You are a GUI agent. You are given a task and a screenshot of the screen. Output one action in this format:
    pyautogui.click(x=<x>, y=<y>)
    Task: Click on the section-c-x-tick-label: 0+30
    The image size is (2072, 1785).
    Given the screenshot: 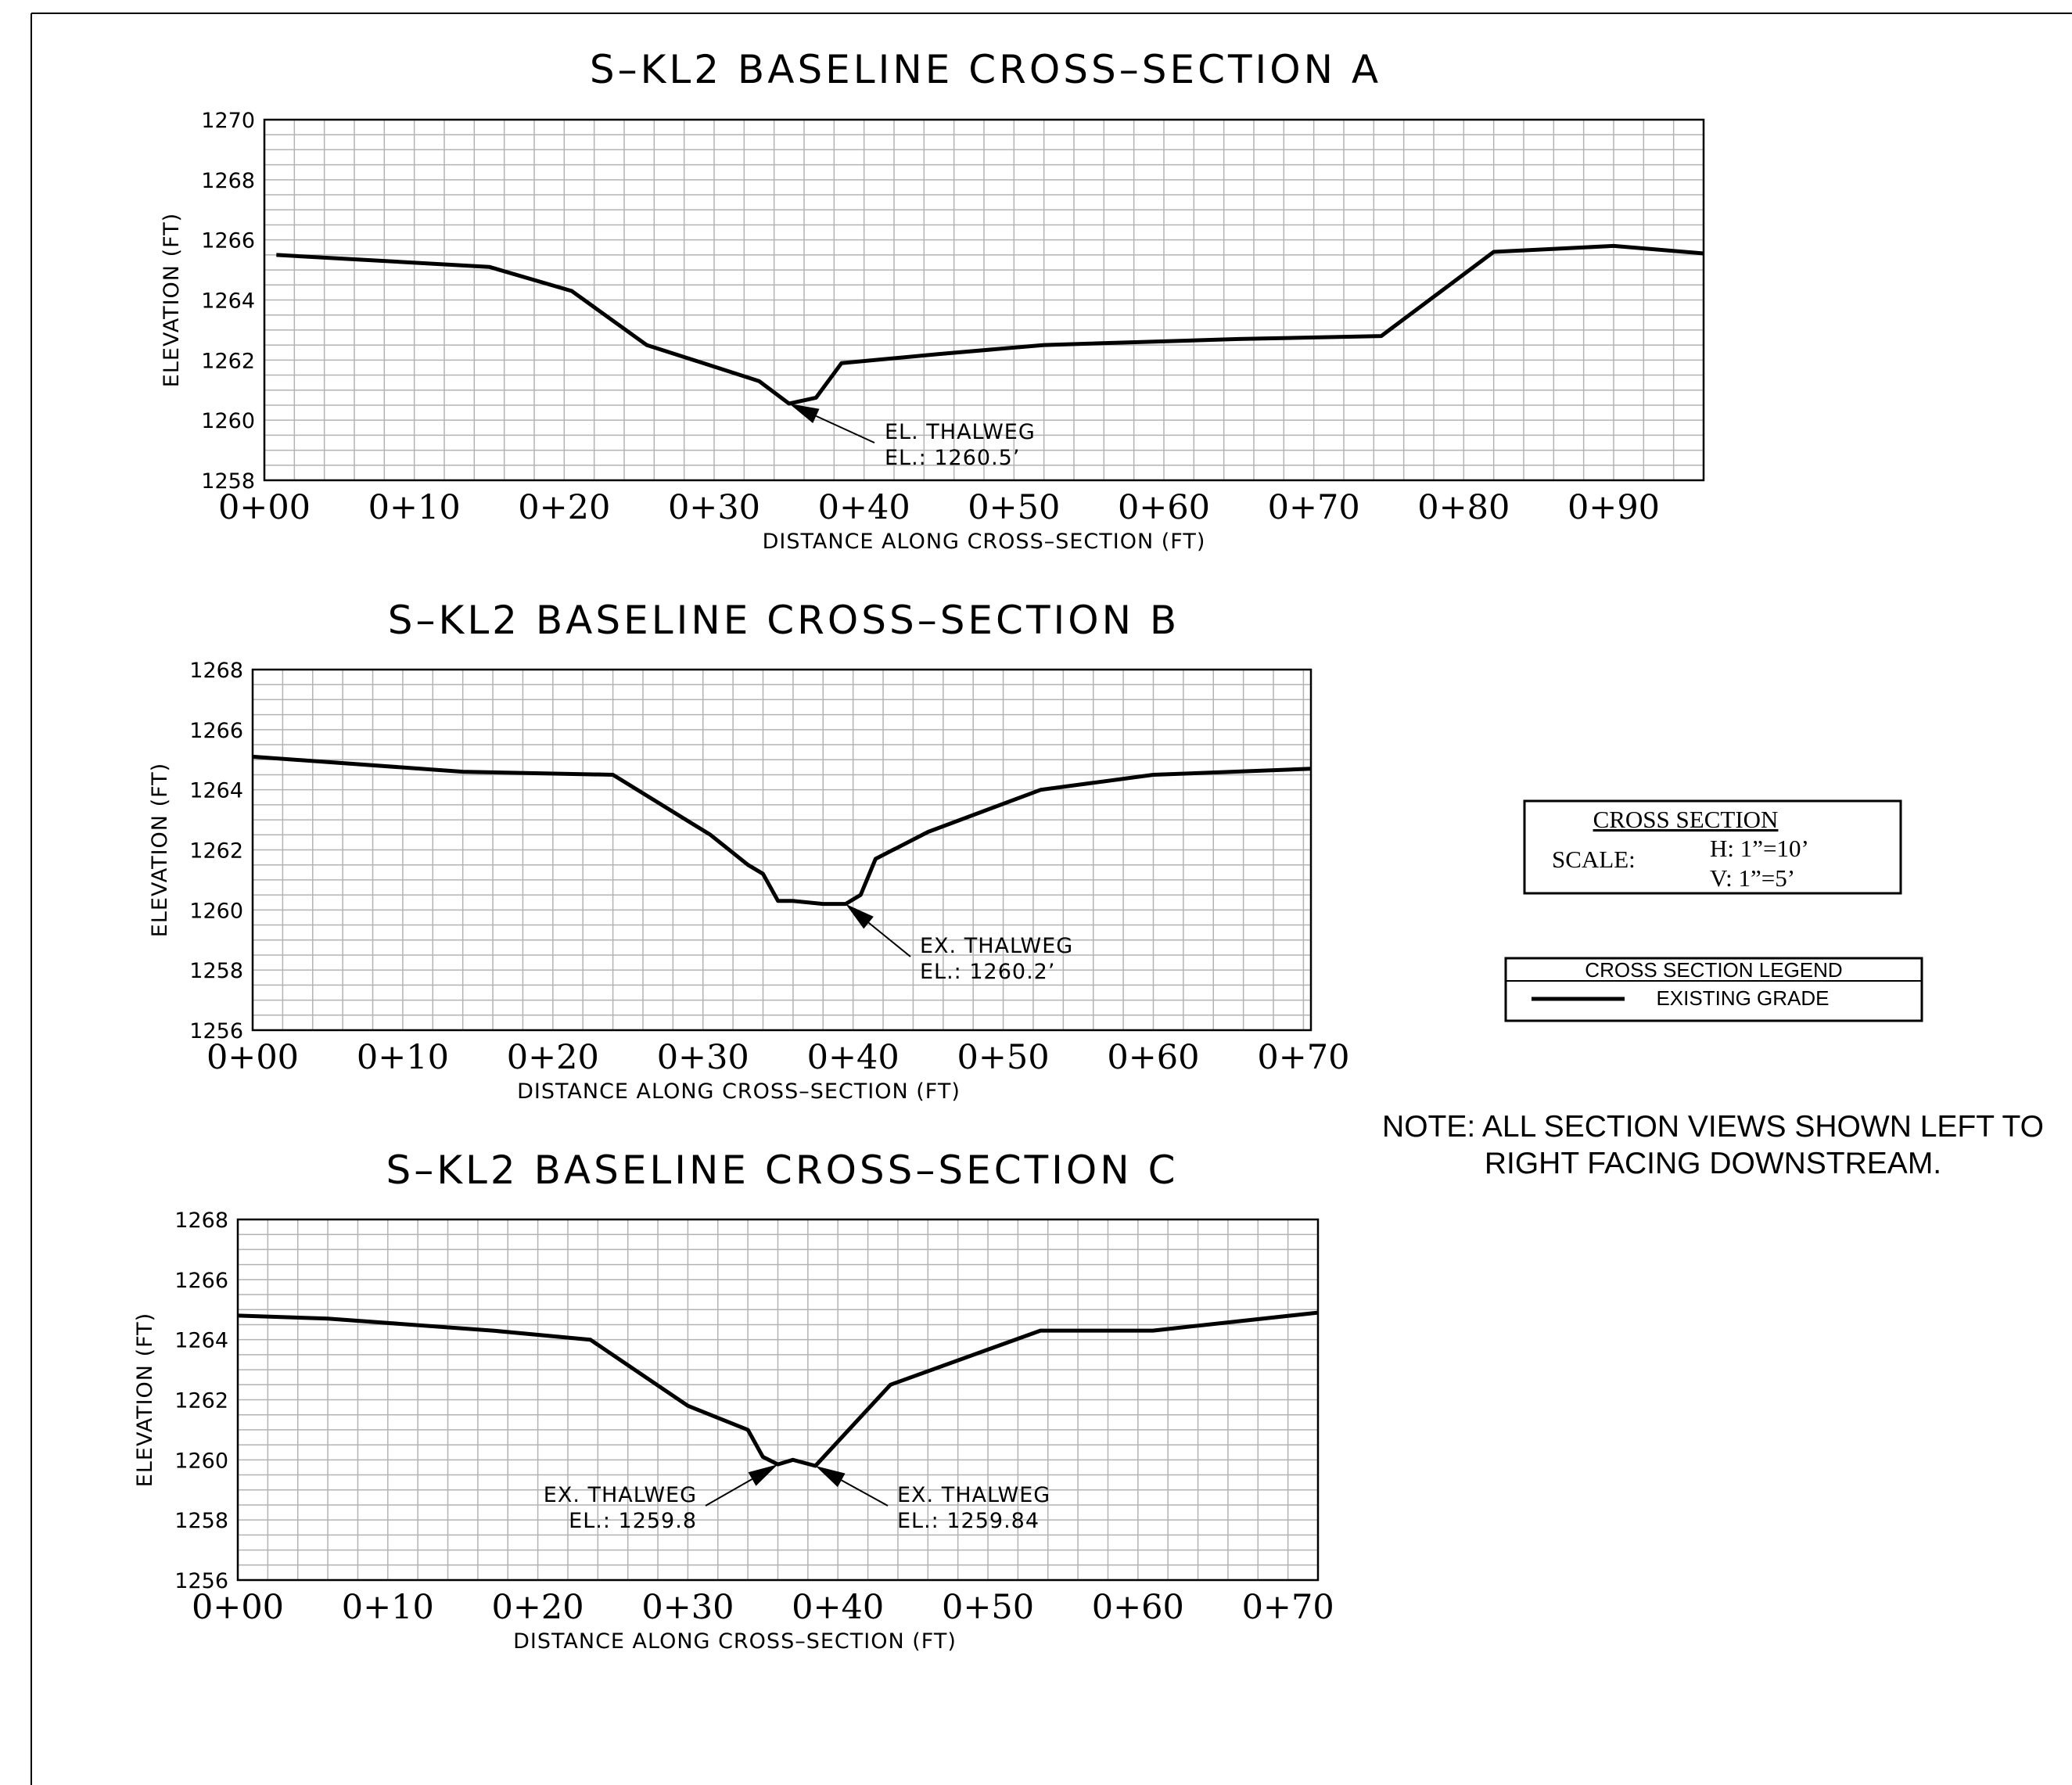 What is the action you would take?
    pyautogui.click(x=687, y=1607)
    